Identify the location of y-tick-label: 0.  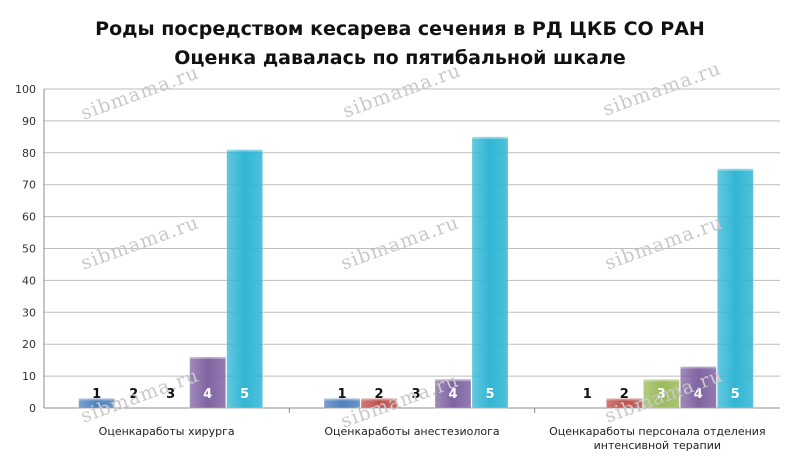
(32, 408).